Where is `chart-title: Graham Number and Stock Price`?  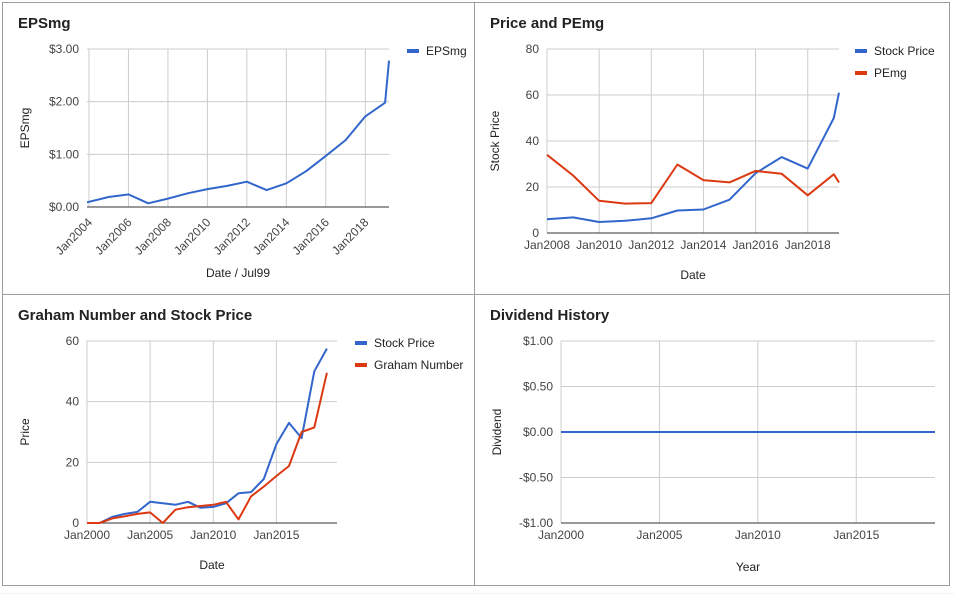 chart-title: Graham Number and Stock Price is located at coordinates (135, 315).